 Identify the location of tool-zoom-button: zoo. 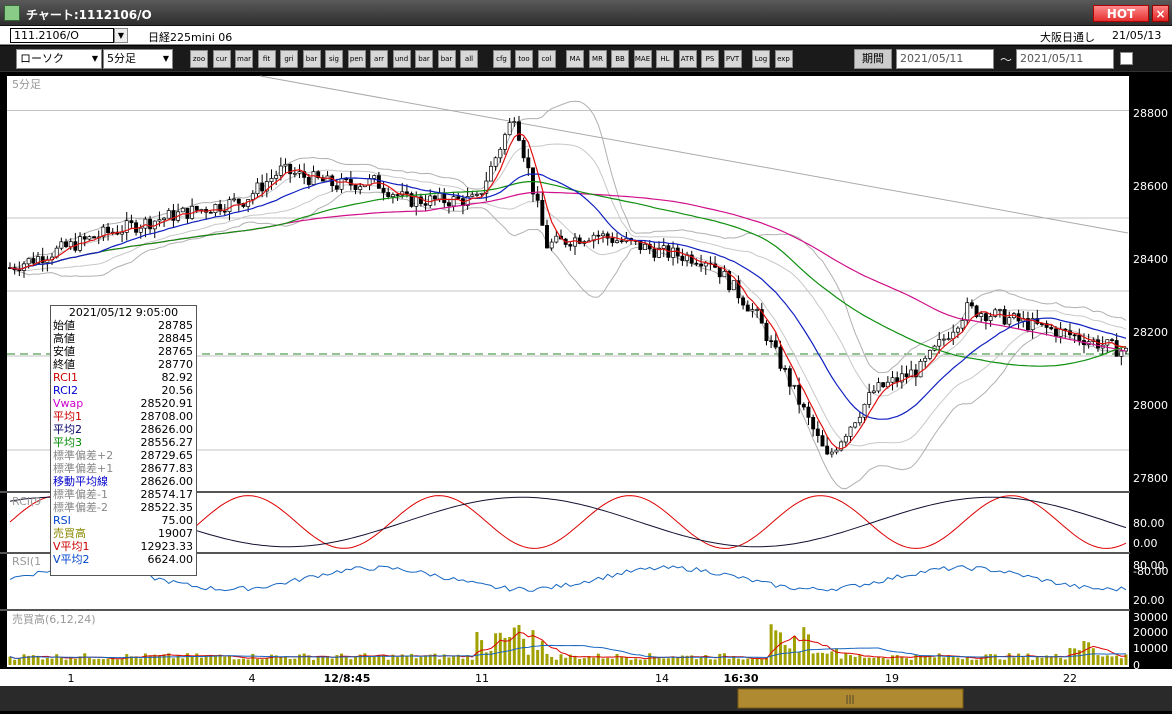
(199, 59).